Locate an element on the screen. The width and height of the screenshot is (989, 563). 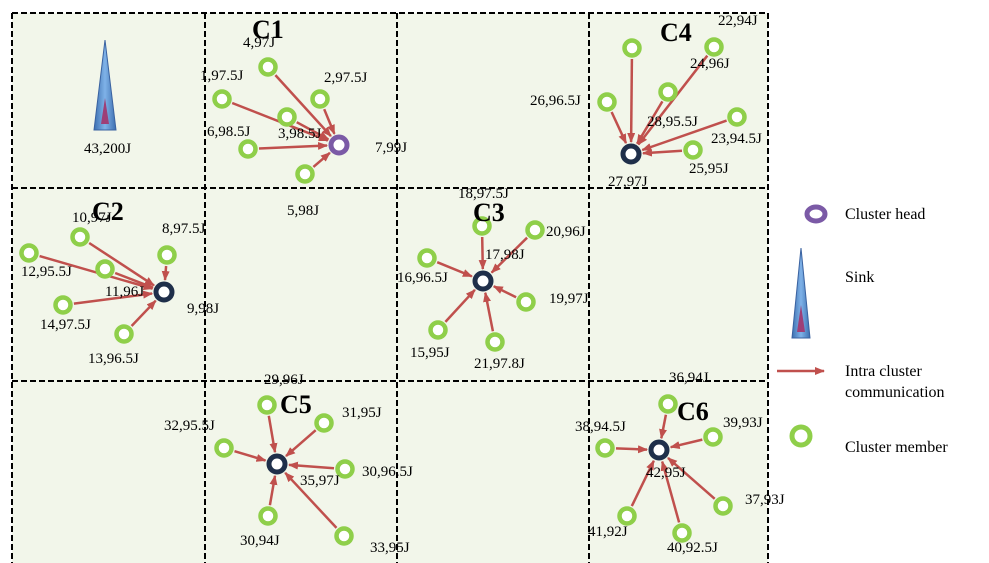
member-energy-label: 2,97.5J is located at coordinates (346, 78).